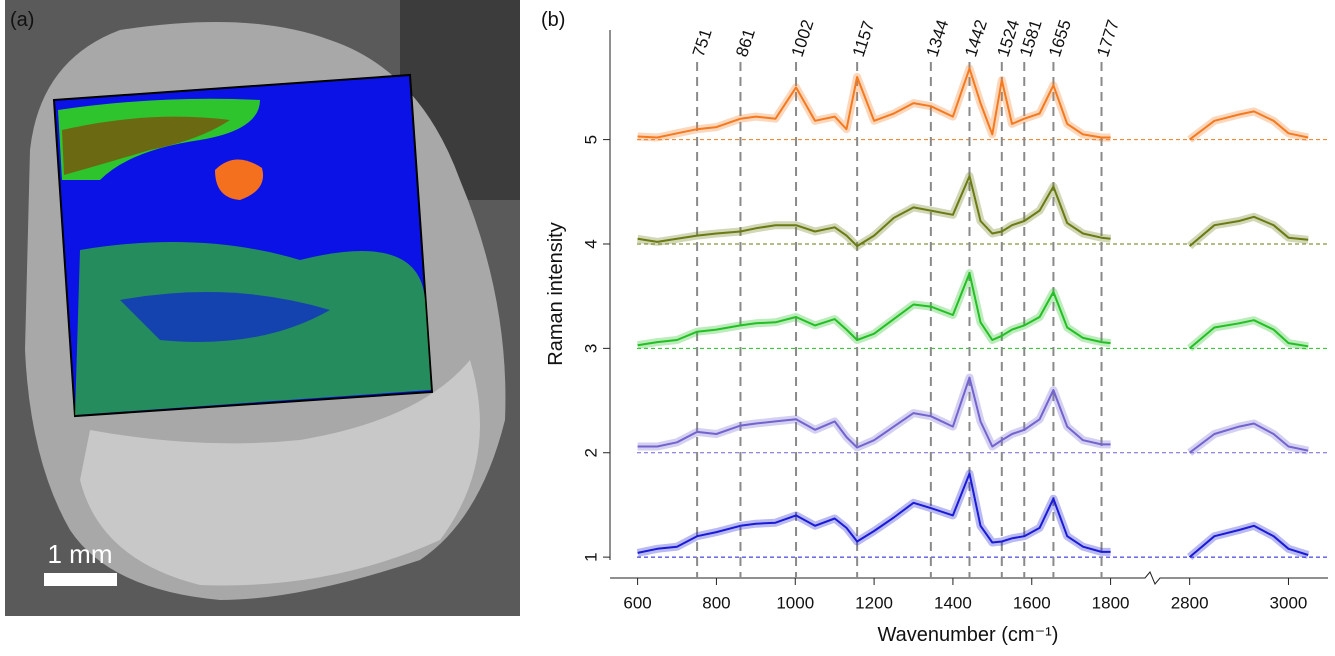 This screenshot has height=656, width=1335. I want to click on peak-label: 751, so click(702, 42).